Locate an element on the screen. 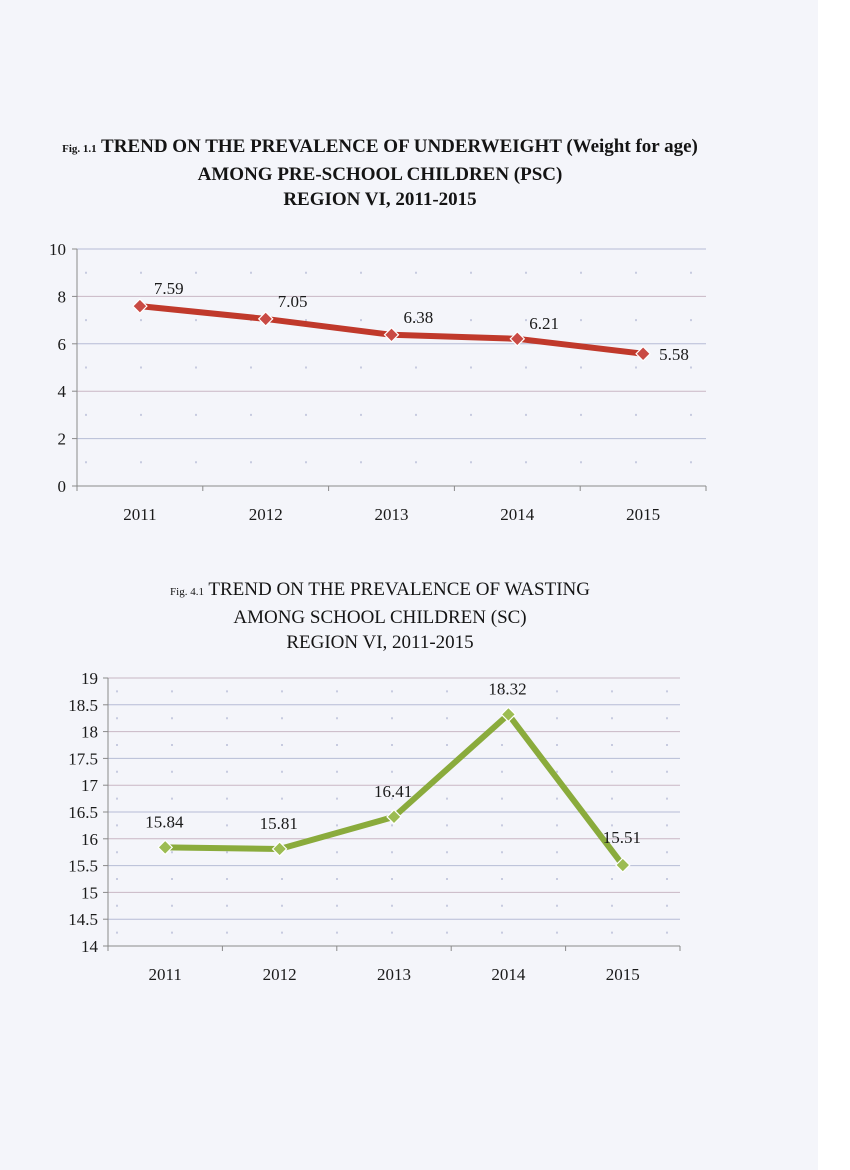  chart-1-data-label: 7.05 is located at coordinates (293, 301).